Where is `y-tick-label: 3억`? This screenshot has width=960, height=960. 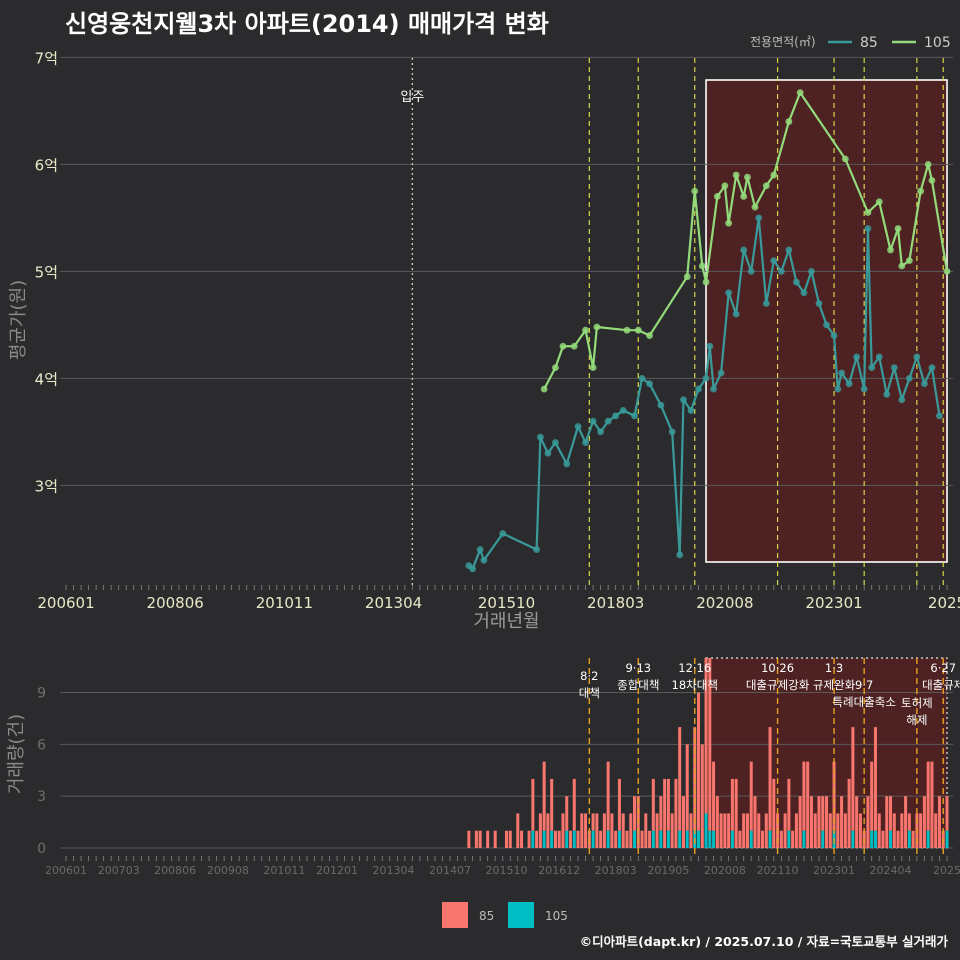 y-tick-label: 3억 is located at coordinates (46, 486).